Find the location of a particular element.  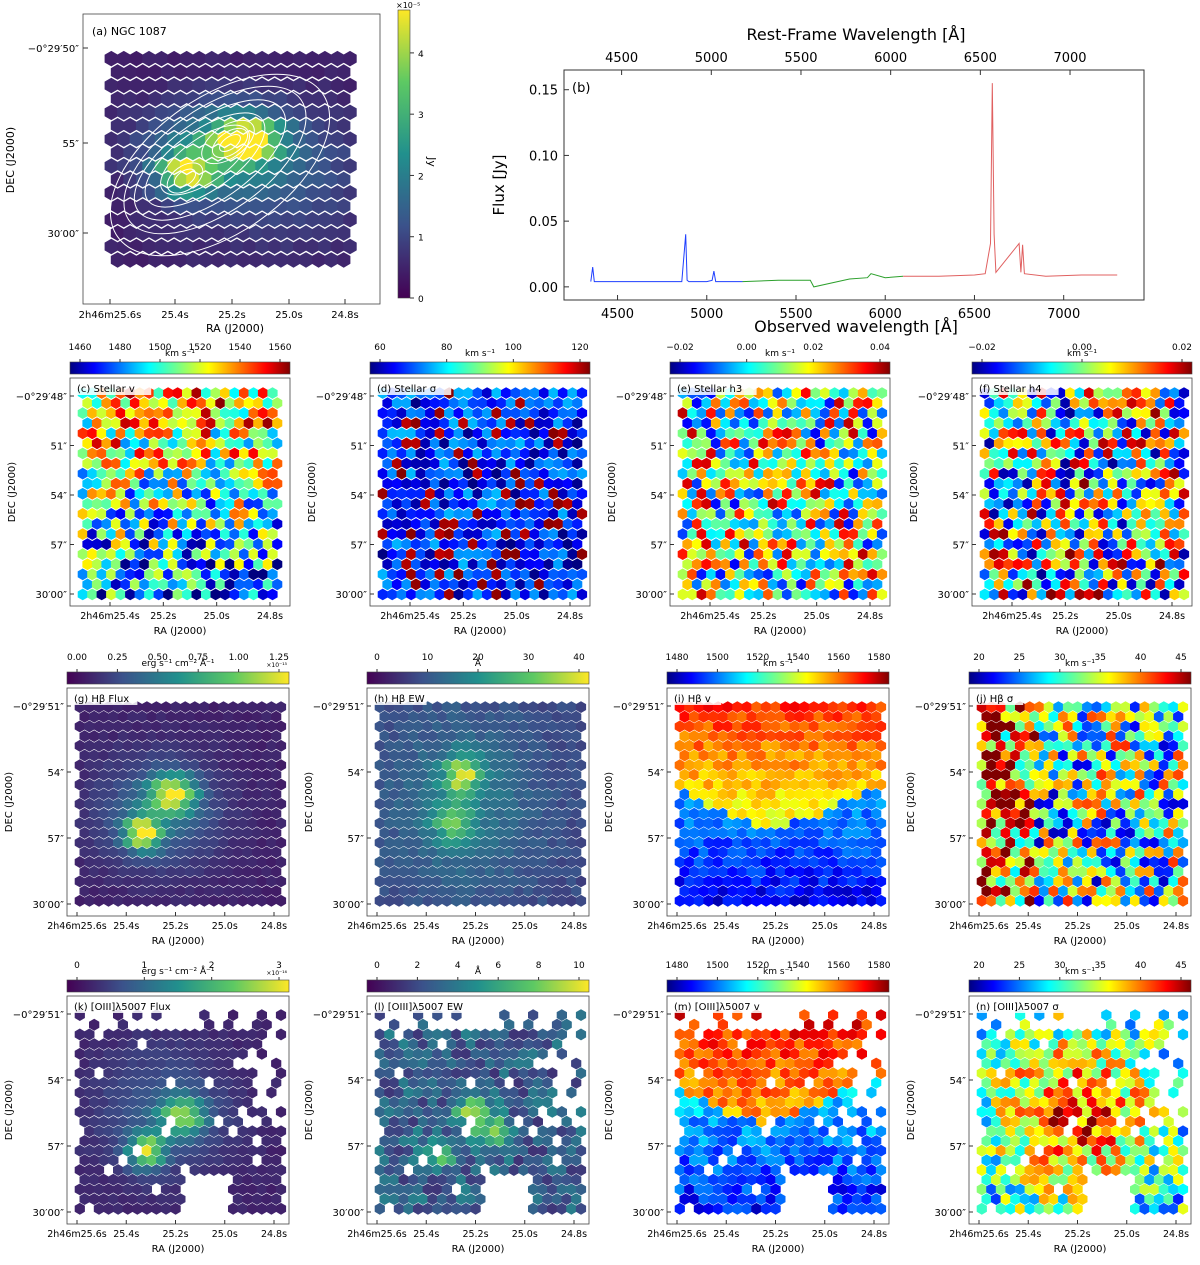

map-hex-bins is located at coordinates (180, 804).